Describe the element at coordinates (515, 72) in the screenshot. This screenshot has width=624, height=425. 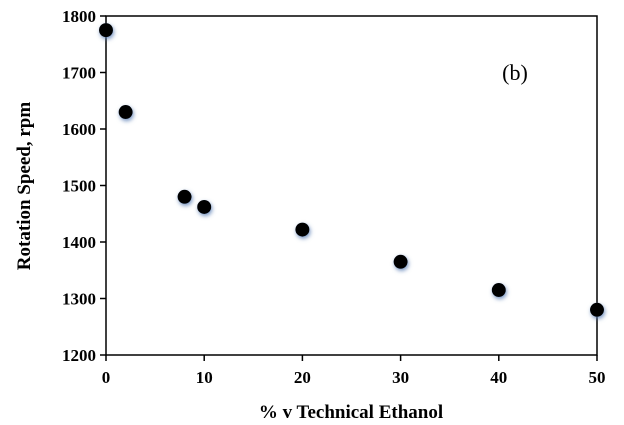
I see `panel-label: (b)` at that location.